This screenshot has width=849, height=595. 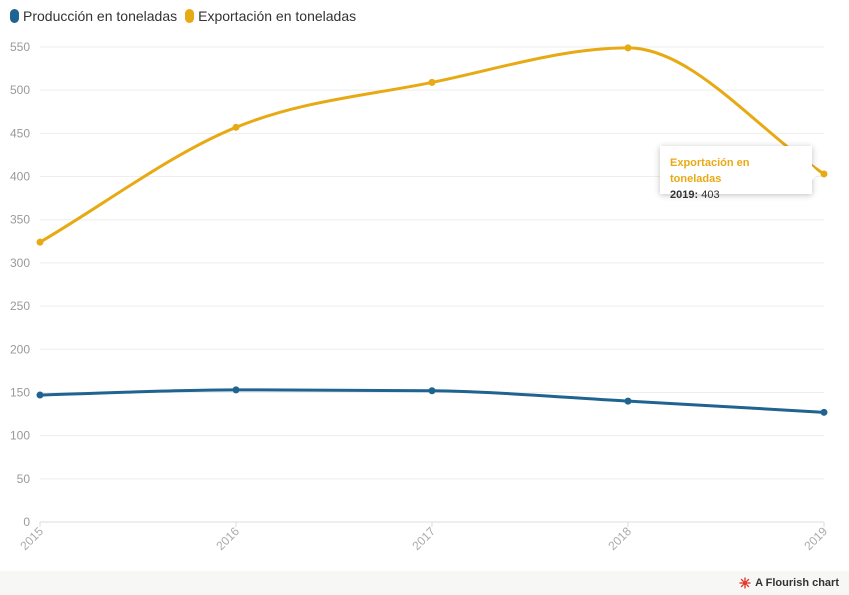 What do you see at coordinates (619, 538) in the screenshot?
I see `x-tick-label: 2018` at bounding box center [619, 538].